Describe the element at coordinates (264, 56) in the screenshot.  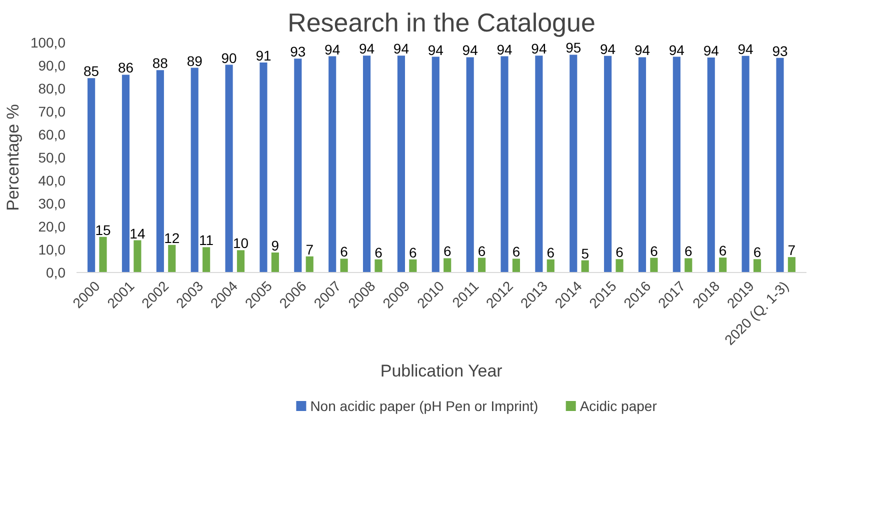
I see `data-label: 91` at that location.